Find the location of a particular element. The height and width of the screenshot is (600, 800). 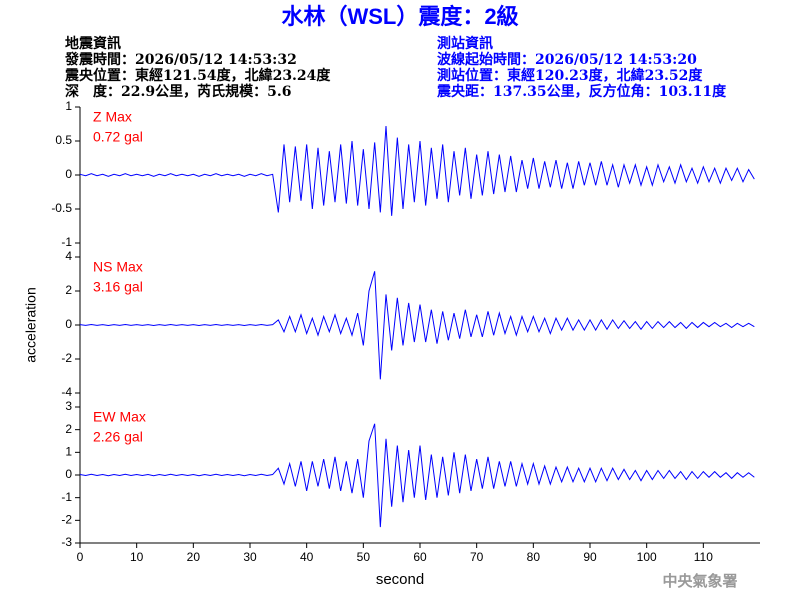

y-tick-label: -3 is located at coordinates (66, 542).